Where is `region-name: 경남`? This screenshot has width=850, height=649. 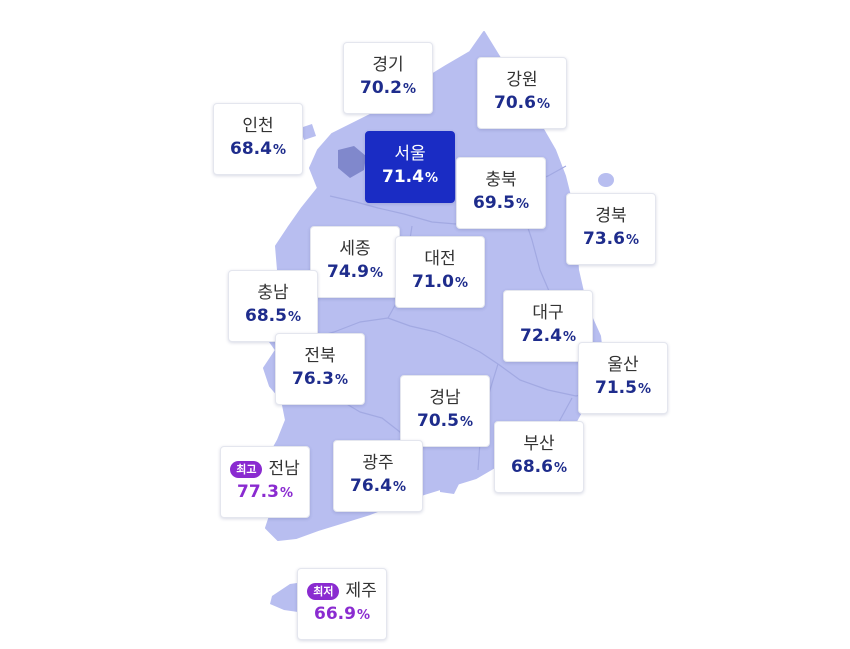
region-name: 경남 is located at coordinates (445, 398).